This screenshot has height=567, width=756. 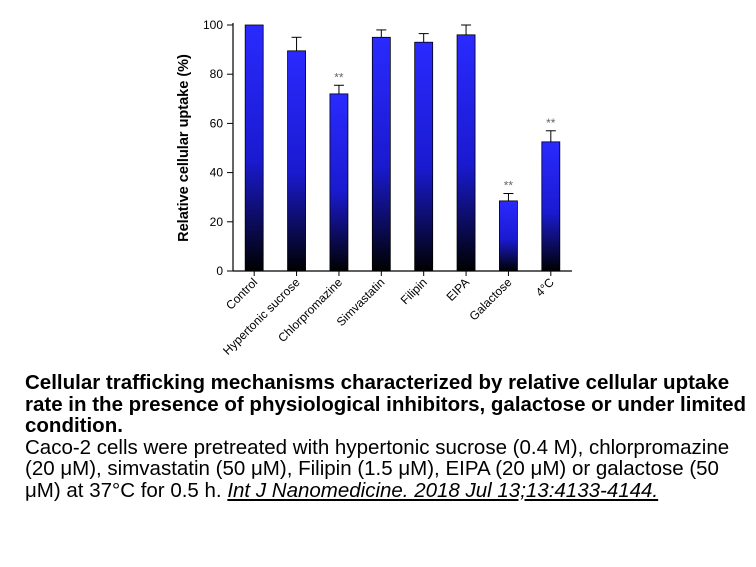 What do you see at coordinates (217, 173) in the screenshot?
I see `y-tick-label: 40` at bounding box center [217, 173].